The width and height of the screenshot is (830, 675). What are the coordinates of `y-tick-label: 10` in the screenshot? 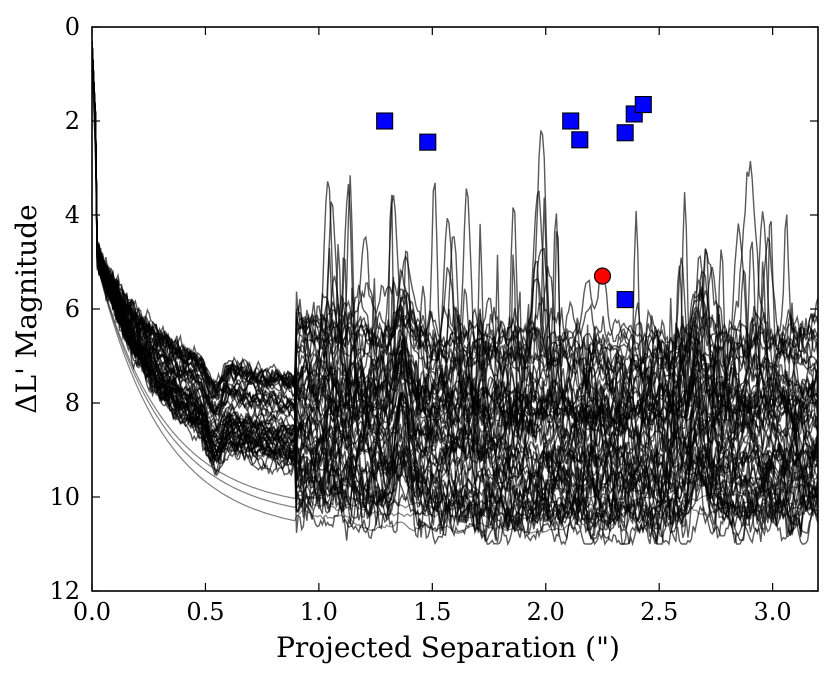 It's located at (64, 497).